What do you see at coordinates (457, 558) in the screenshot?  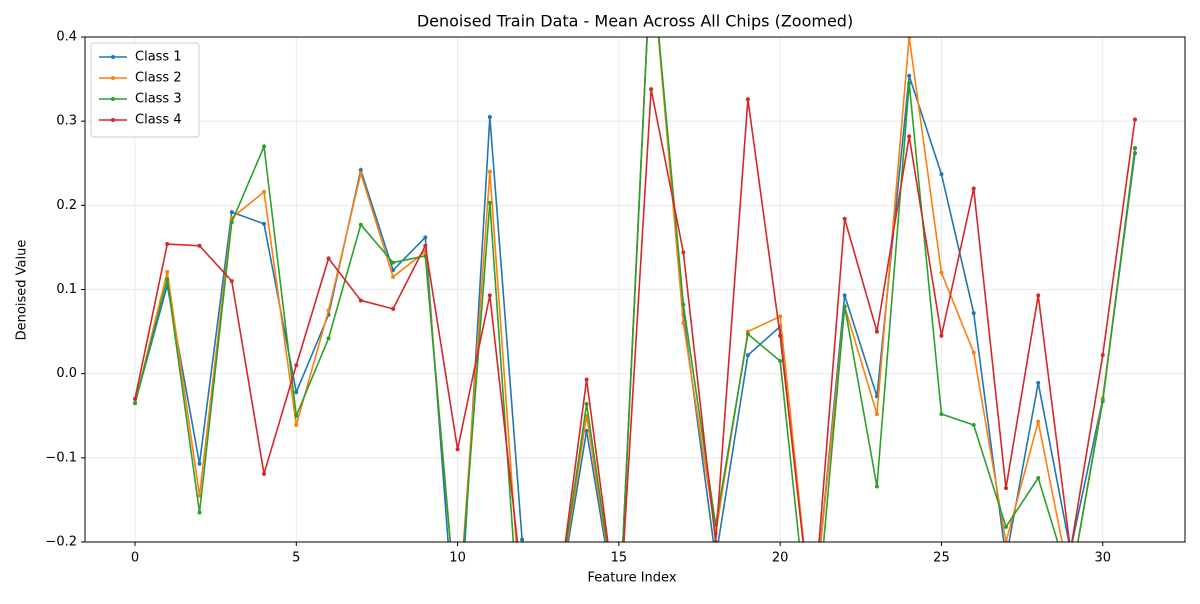 I see `x-tick-label: 10` at bounding box center [457, 558].